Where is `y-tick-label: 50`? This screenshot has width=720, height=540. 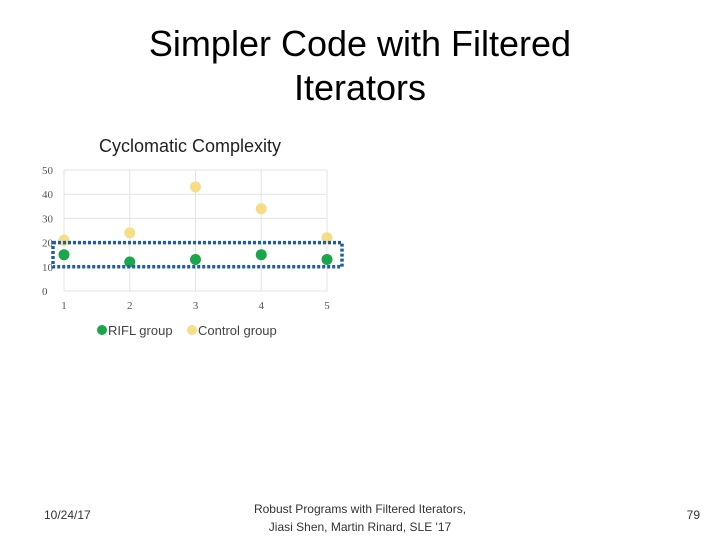 y-tick-label: 50 is located at coordinates (48, 171).